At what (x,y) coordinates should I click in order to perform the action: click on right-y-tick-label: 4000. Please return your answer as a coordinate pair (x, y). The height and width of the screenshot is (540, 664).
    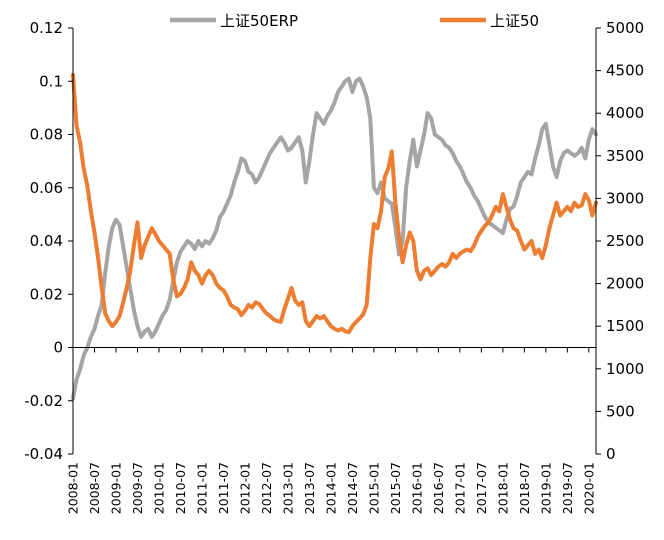
    Looking at the image, I should click on (625, 113).